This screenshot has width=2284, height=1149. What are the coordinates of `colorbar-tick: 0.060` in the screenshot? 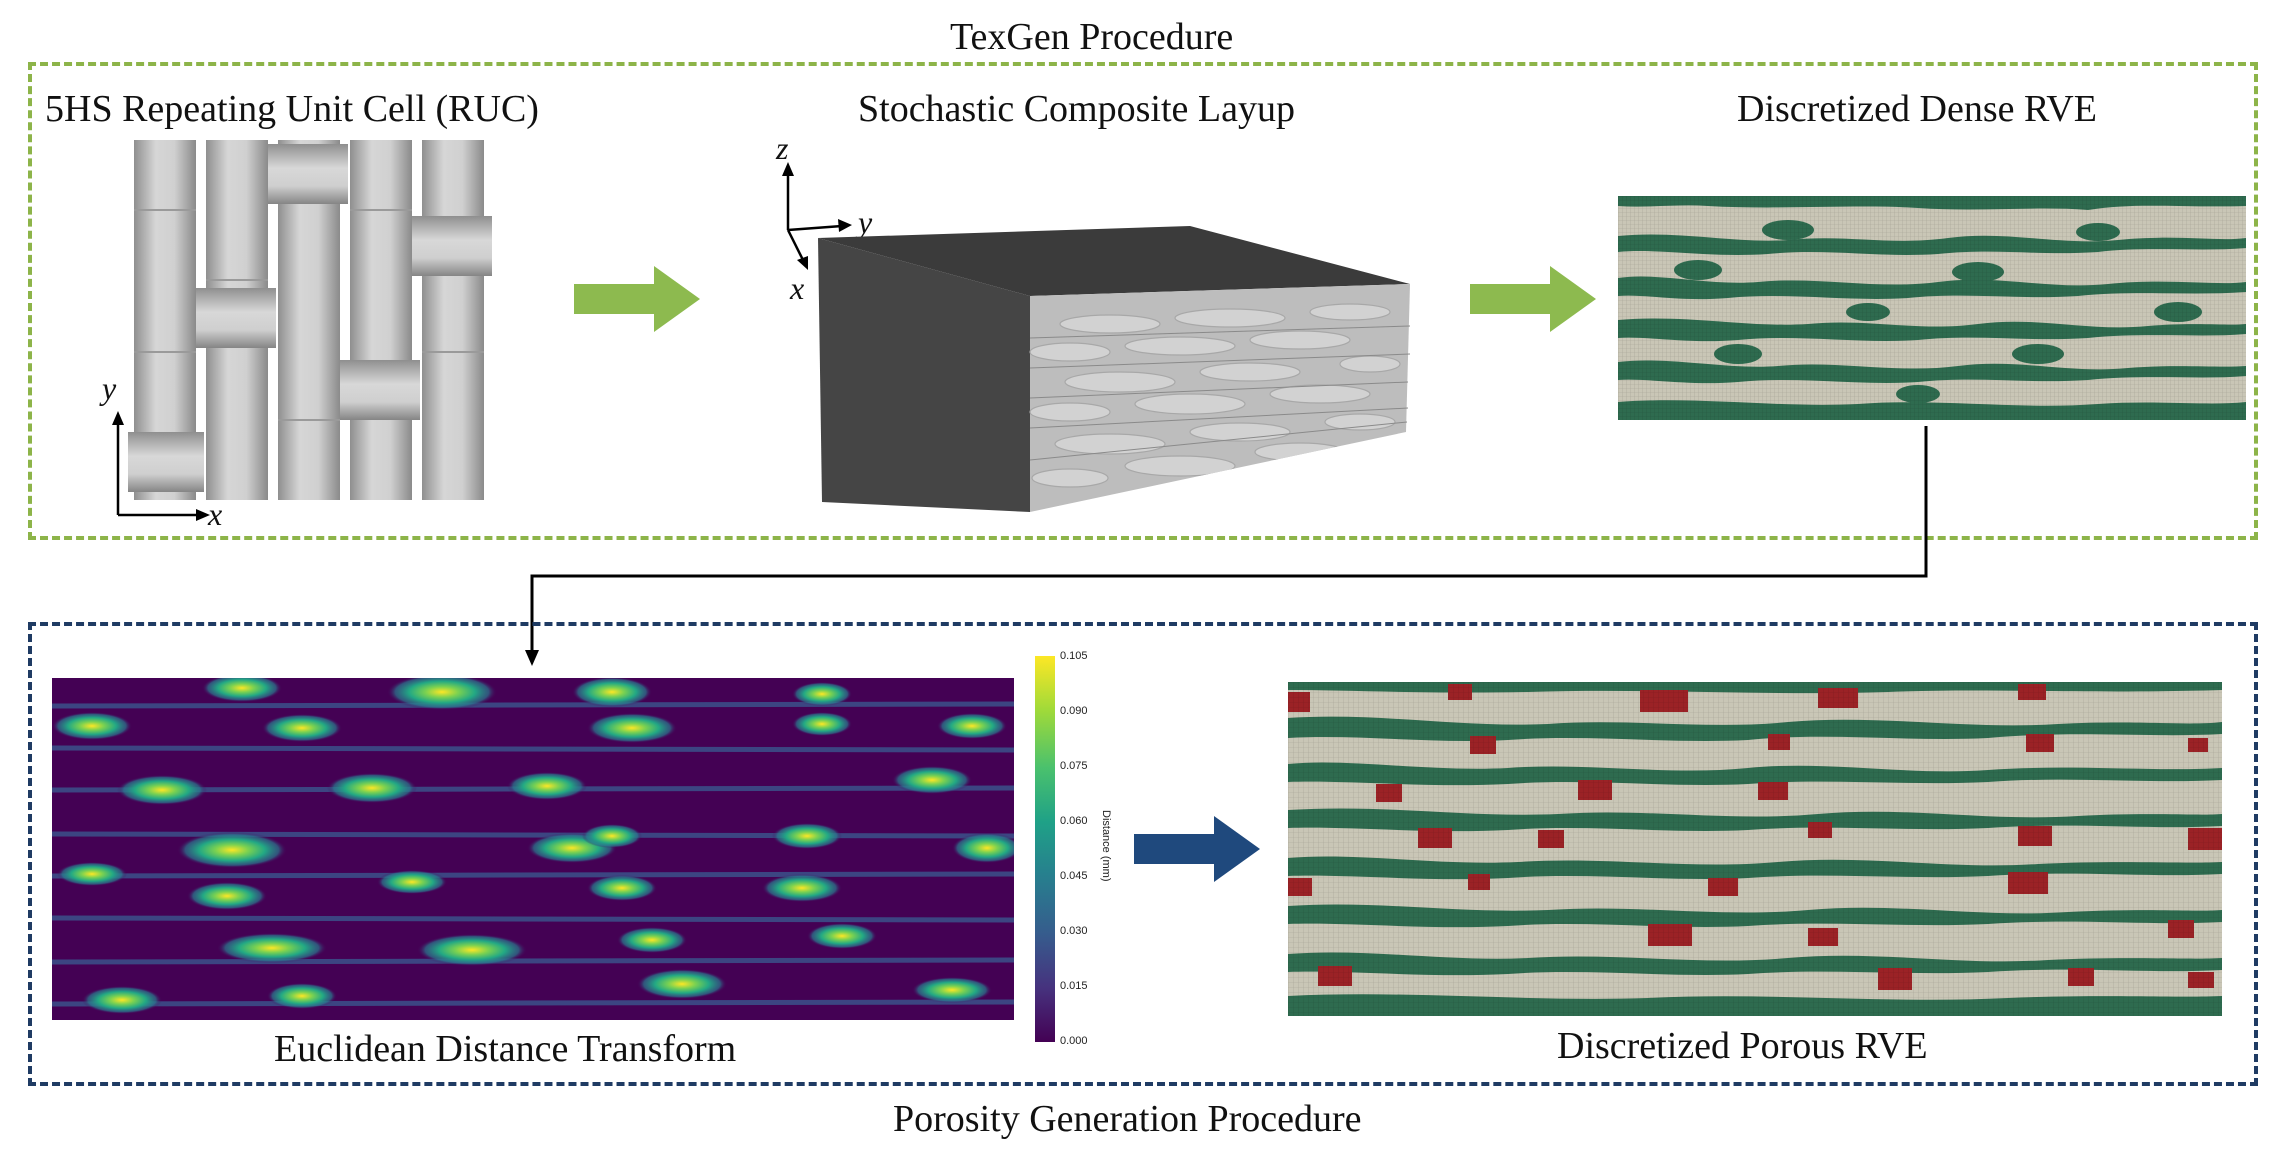 It's located at (1074, 821).